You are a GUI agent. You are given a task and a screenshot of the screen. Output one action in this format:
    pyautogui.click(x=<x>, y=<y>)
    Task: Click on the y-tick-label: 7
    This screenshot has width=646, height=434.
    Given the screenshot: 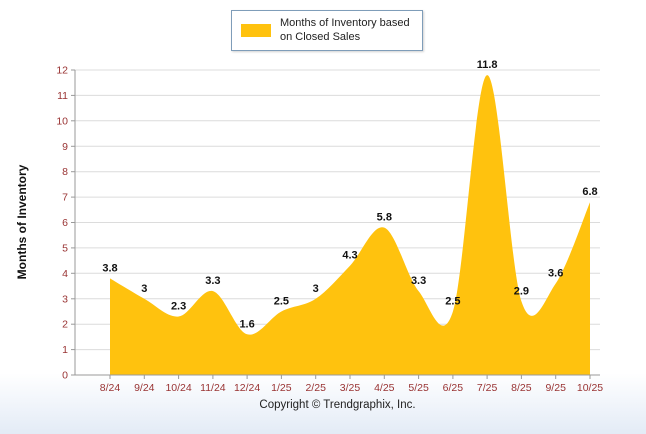 What is the action you would take?
    pyautogui.click(x=65, y=198)
    